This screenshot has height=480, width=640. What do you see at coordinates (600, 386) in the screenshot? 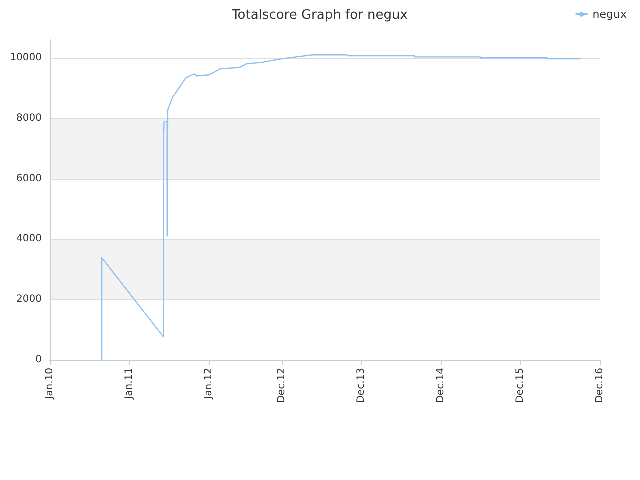
I see `x-tick-label: Dec.16` at bounding box center [600, 386].